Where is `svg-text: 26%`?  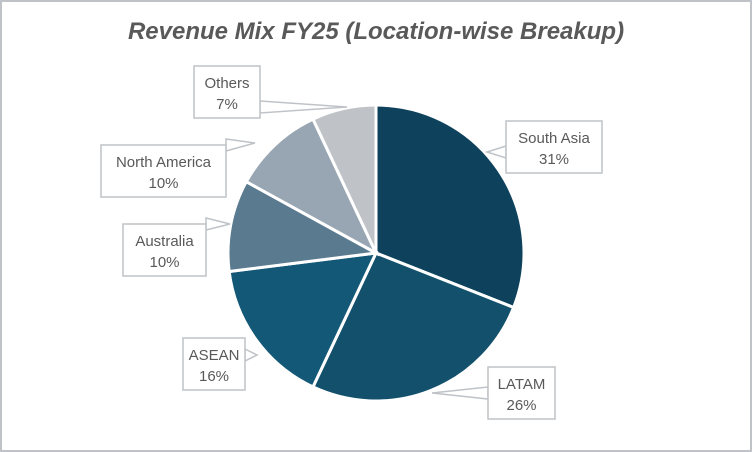 svg-text: 26% is located at coordinates (521, 405).